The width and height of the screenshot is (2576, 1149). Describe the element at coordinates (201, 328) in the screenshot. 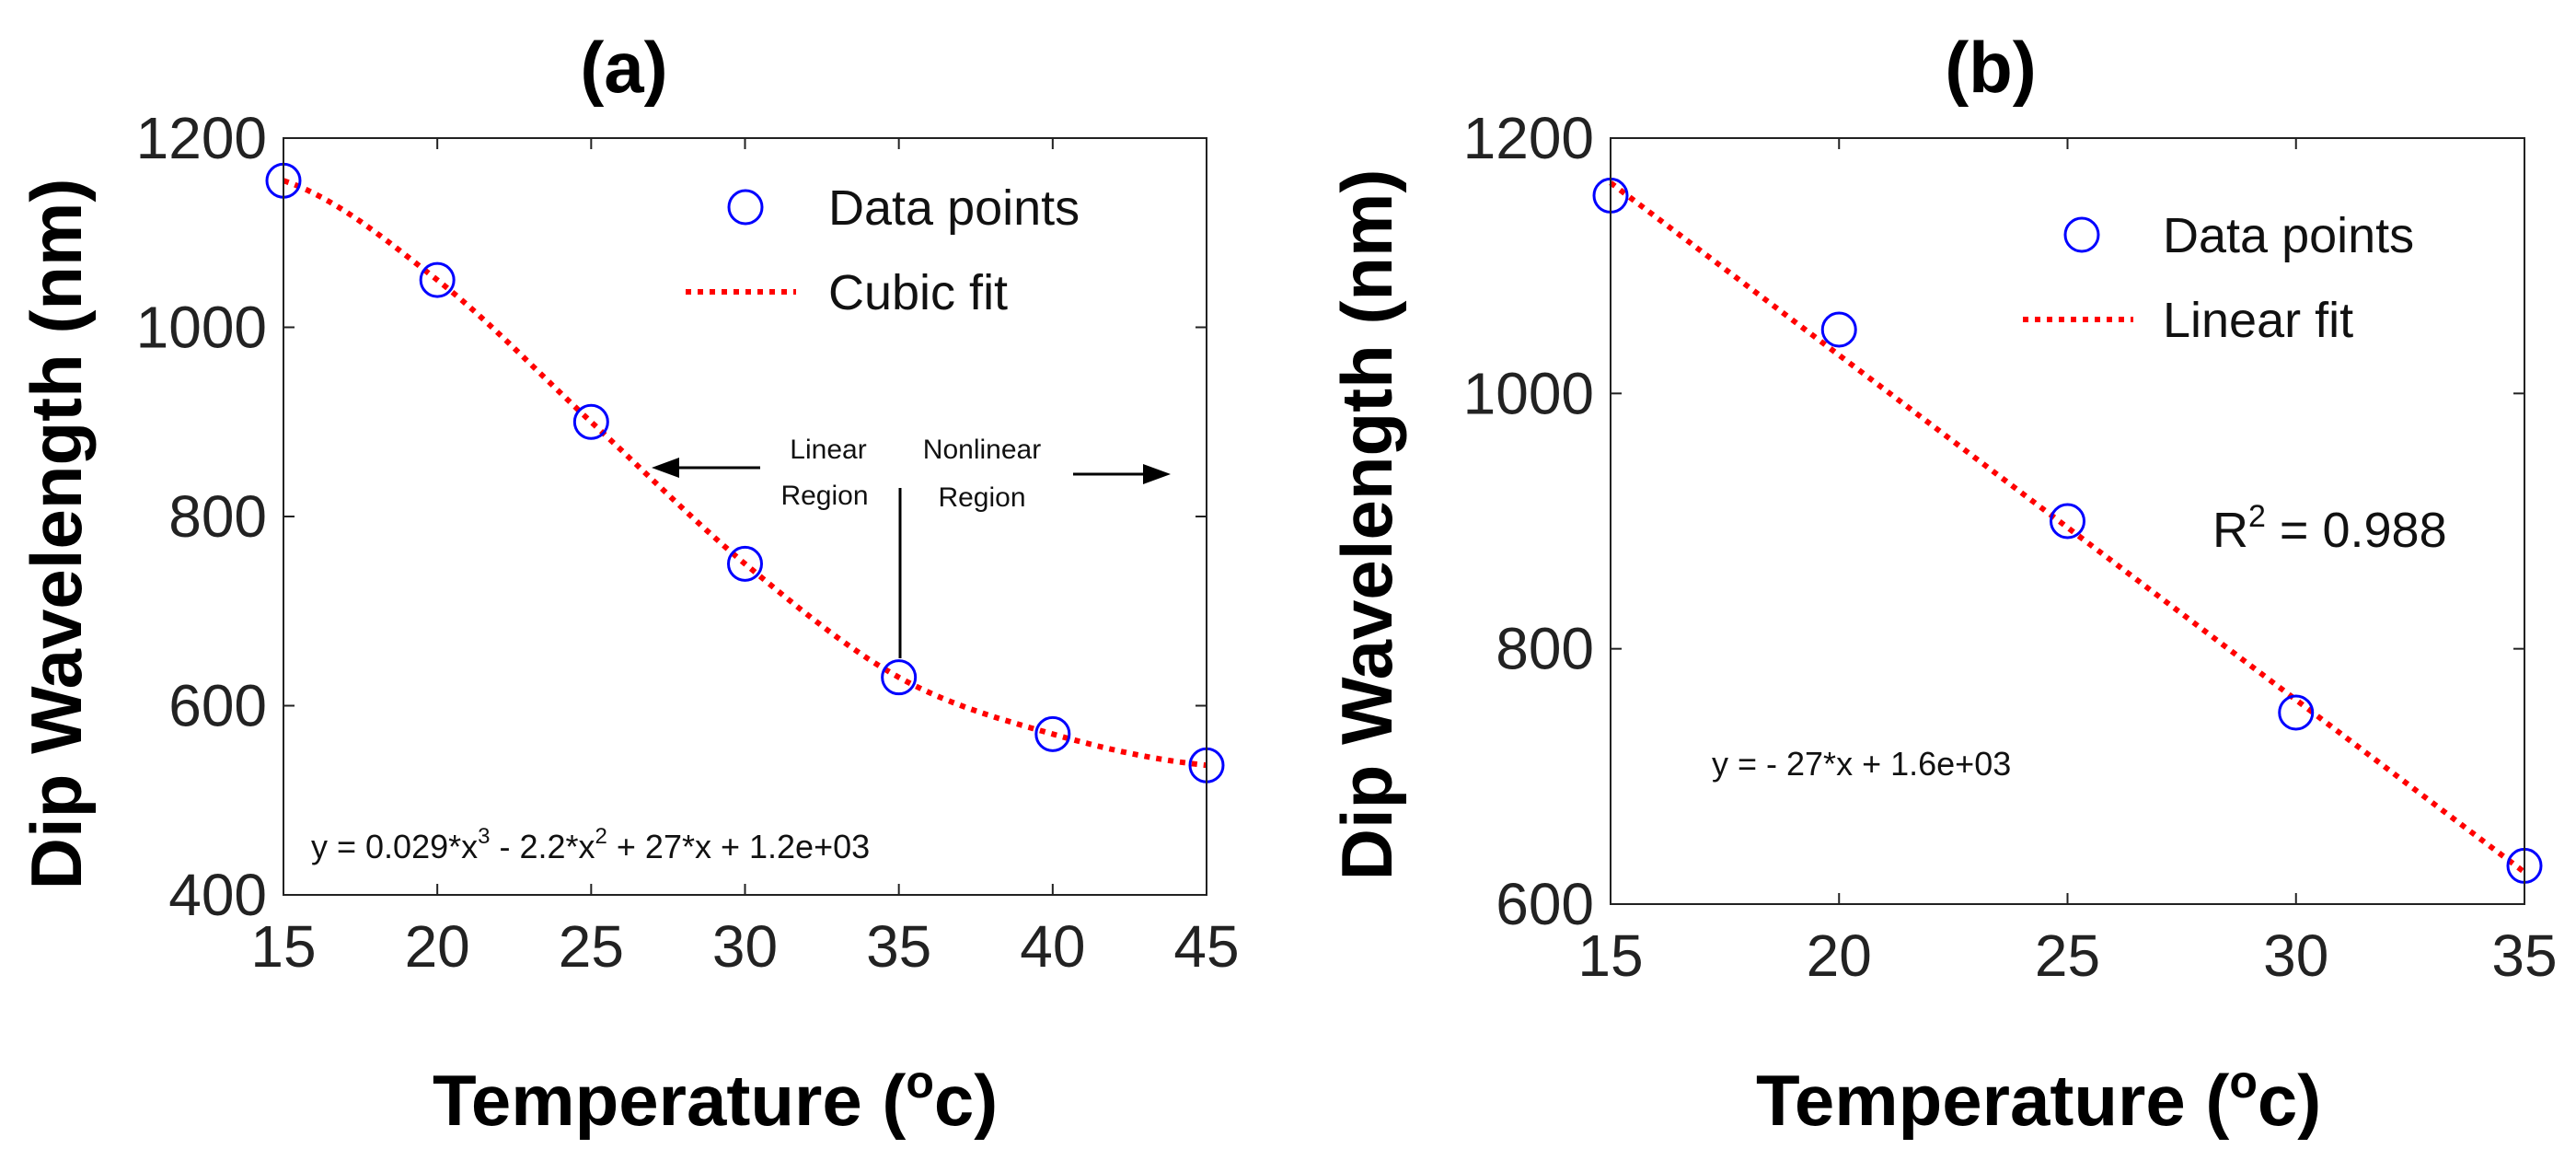

I see `panel-a-ytick-label: 1000` at that location.